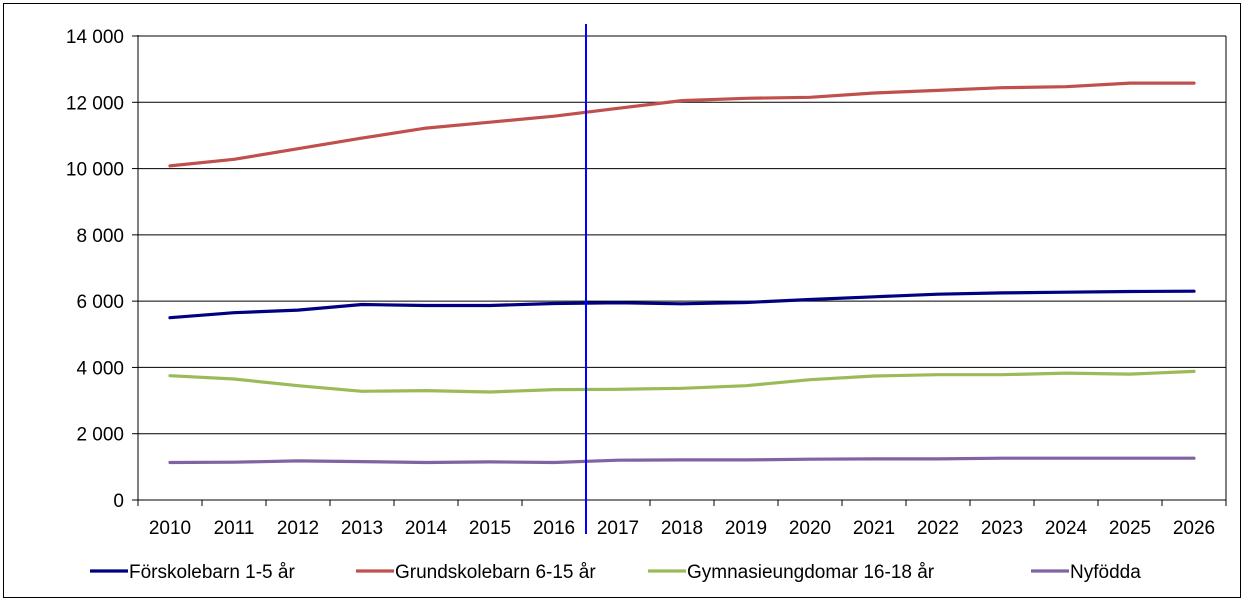 The image size is (1246, 603). What do you see at coordinates (298, 528) in the screenshot?
I see `x-tick-label: 2012` at bounding box center [298, 528].